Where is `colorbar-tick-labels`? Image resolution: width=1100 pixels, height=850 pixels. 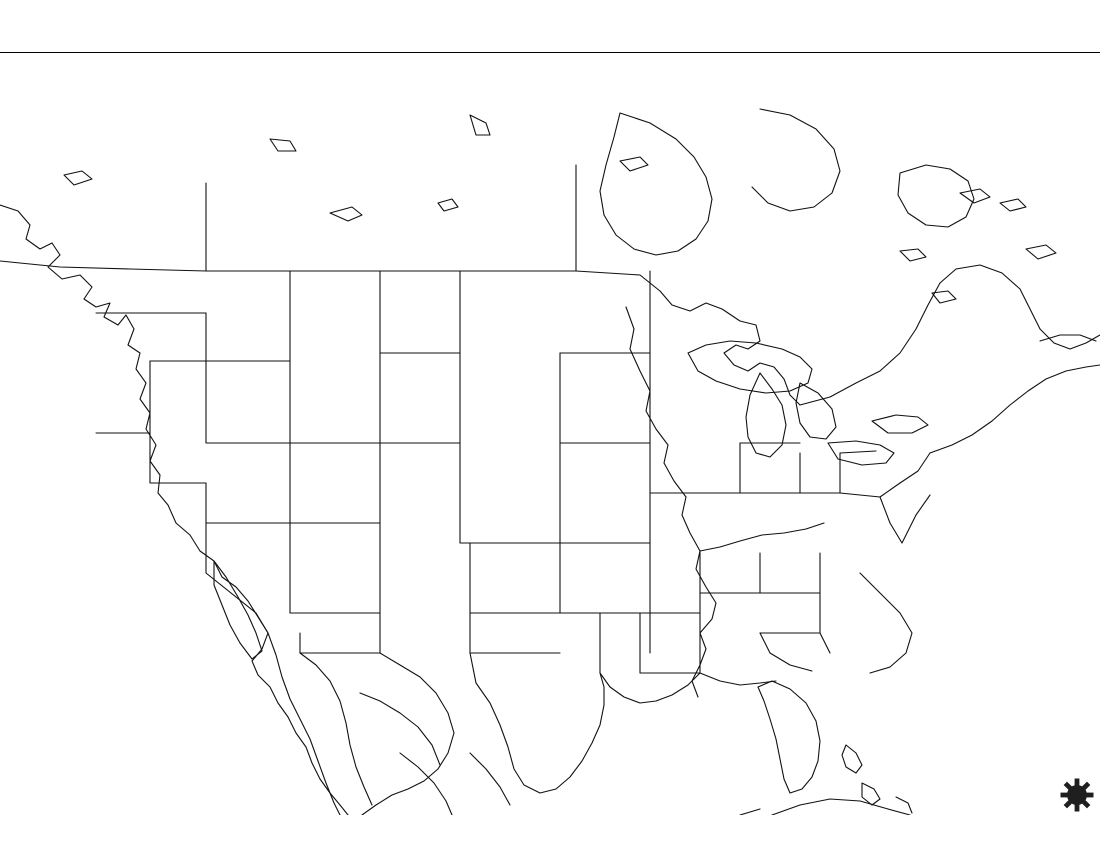
colorbar-tick-labels is located at coordinates (550, 825).